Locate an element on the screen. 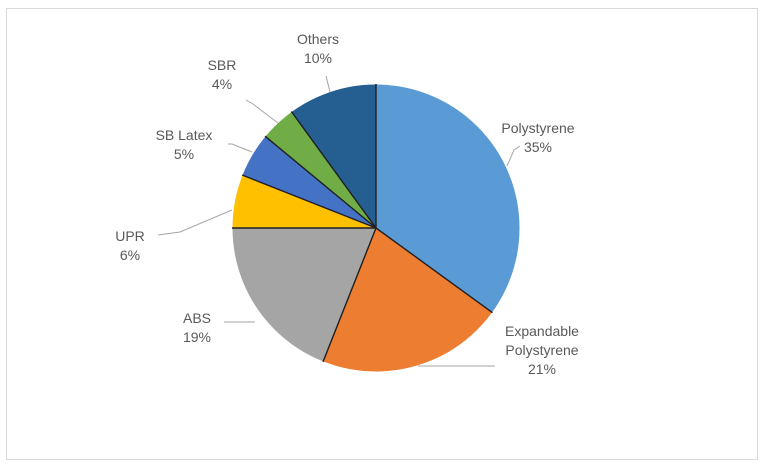 This screenshot has height=466, width=765. slice-sbr is located at coordinates (320, 169).